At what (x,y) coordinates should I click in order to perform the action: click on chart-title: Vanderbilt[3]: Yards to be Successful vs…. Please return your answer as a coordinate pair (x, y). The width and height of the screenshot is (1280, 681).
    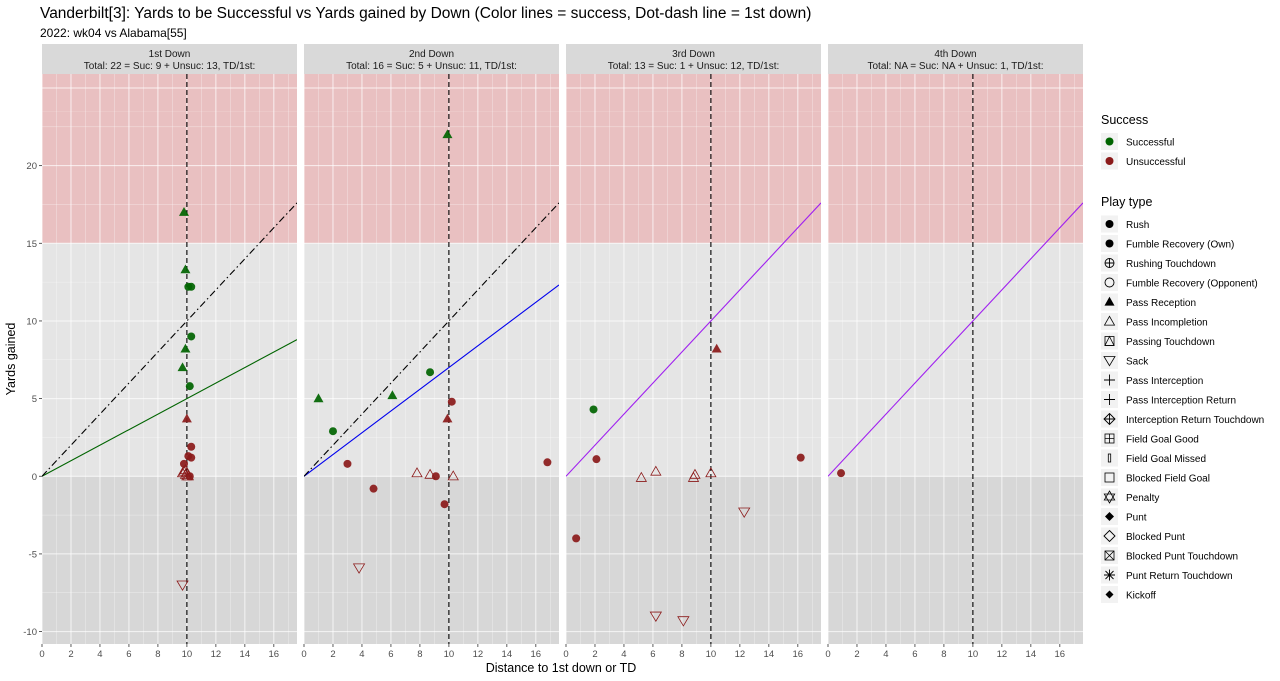
    Looking at the image, I should click on (425, 13).